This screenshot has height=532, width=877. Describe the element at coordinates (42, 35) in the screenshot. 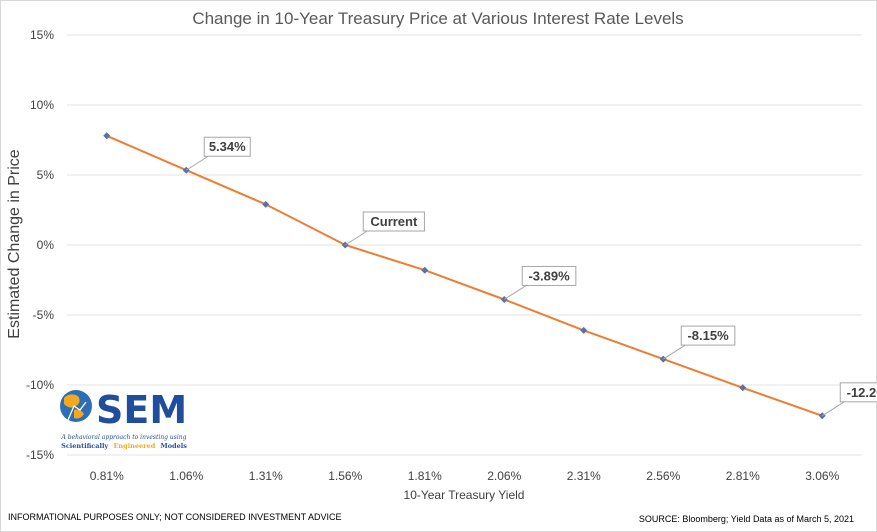

I see `y-tick-label: 15%` at that location.